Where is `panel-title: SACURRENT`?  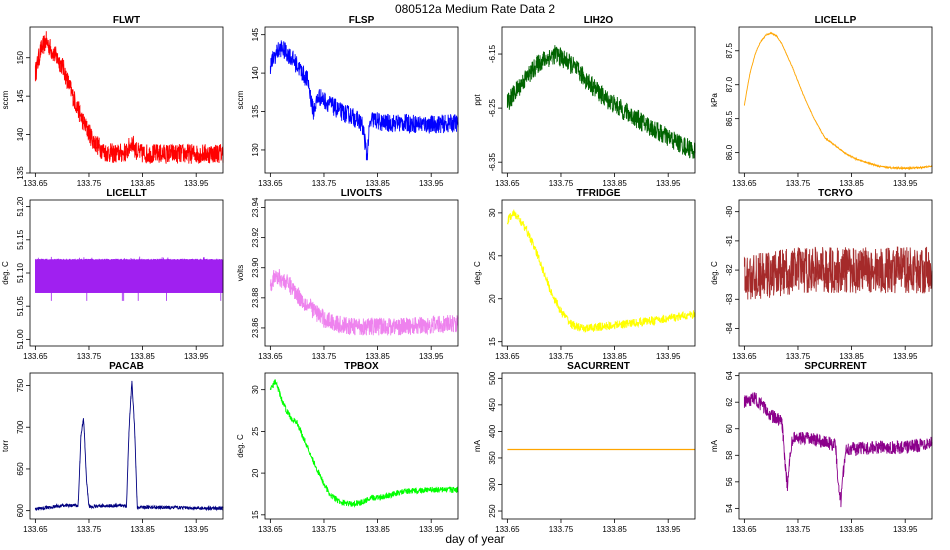
panel-title: SACURRENT is located at coordinates (598, 366).